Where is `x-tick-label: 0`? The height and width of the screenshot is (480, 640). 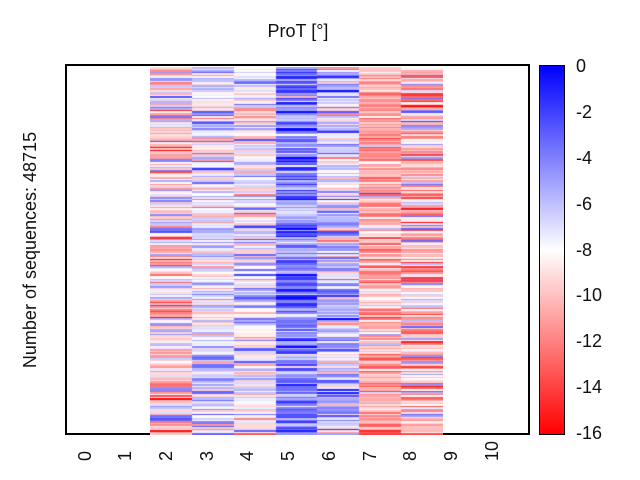 x-tick-label: 0 is located at coordinates (85, 455).